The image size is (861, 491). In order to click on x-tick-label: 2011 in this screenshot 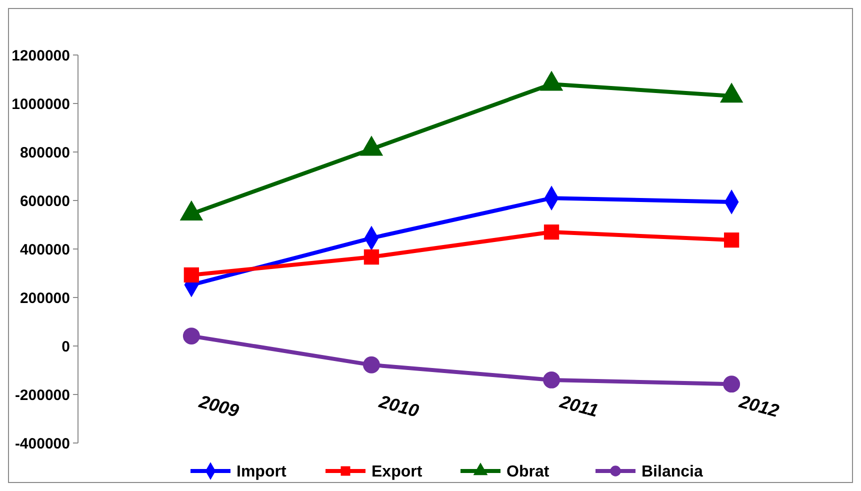, I will do `click(578, 406)`.